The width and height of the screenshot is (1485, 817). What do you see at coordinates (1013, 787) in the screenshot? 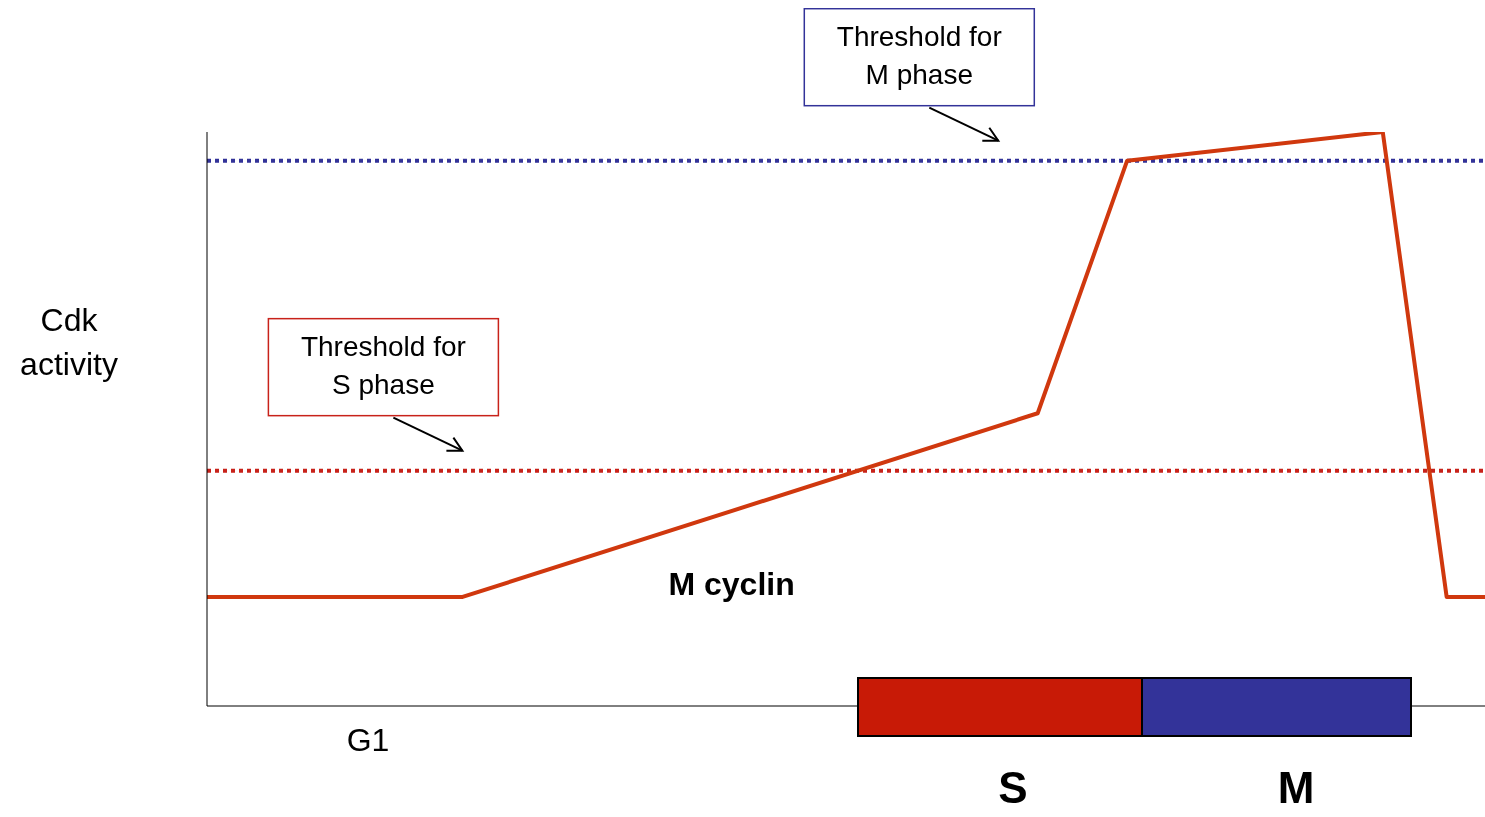
I see `text: S` at bounding box center [1013, 787].